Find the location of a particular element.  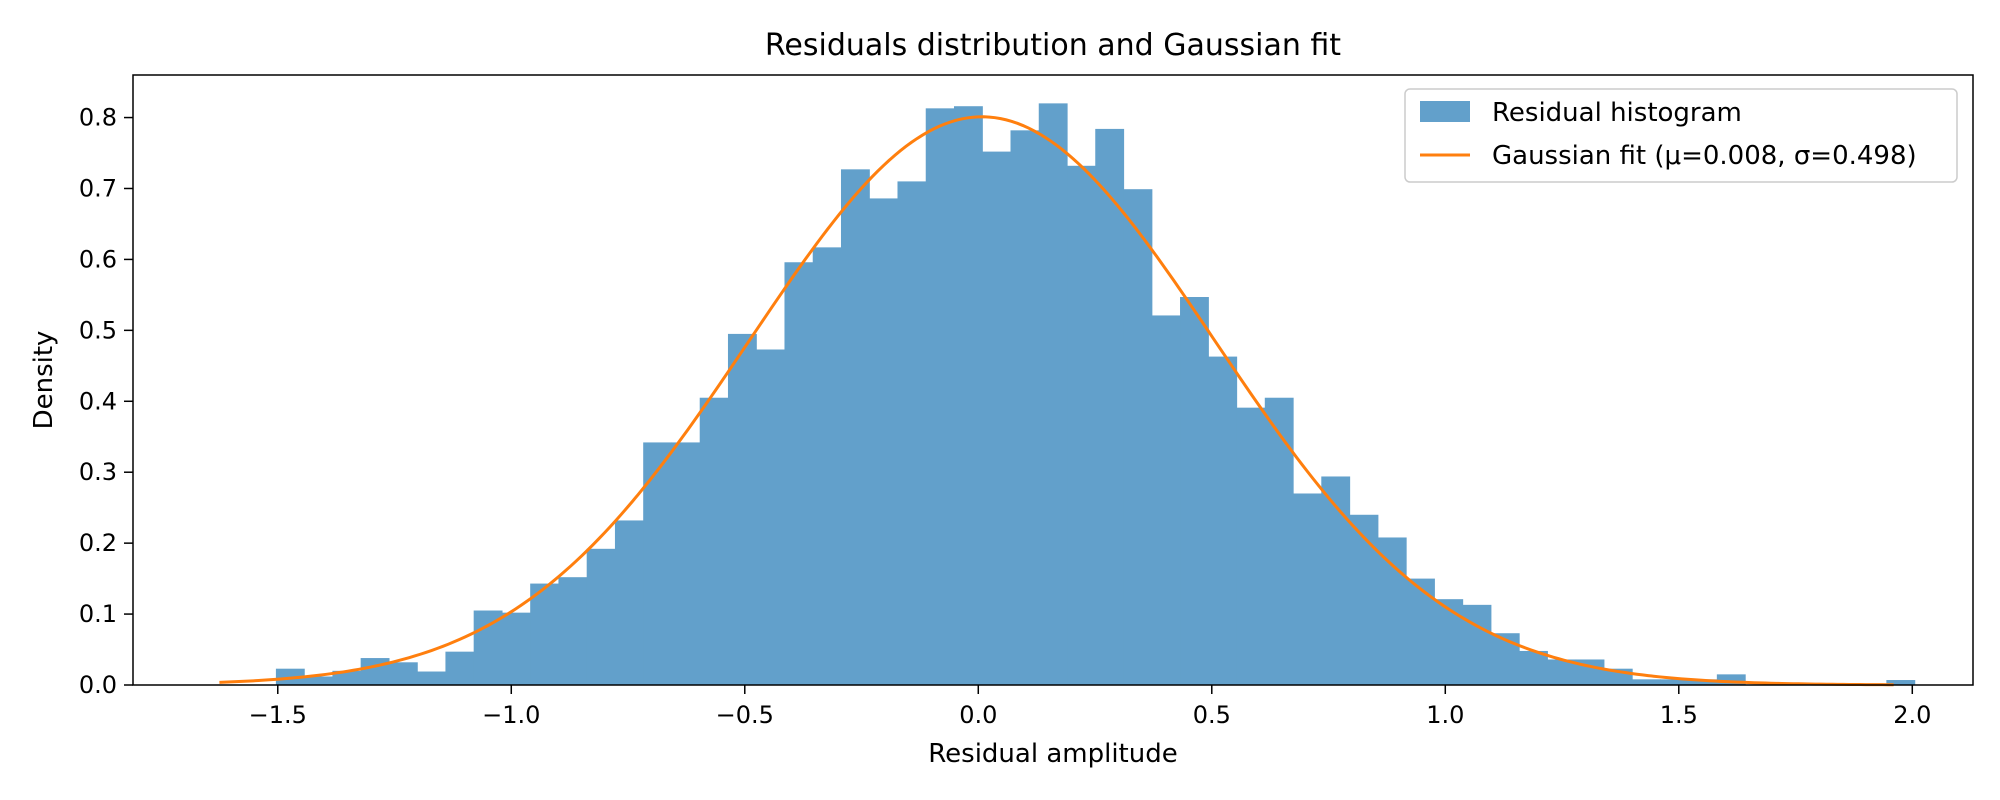

y-tick-label: 0.1 is located at coordinates (98, 614).